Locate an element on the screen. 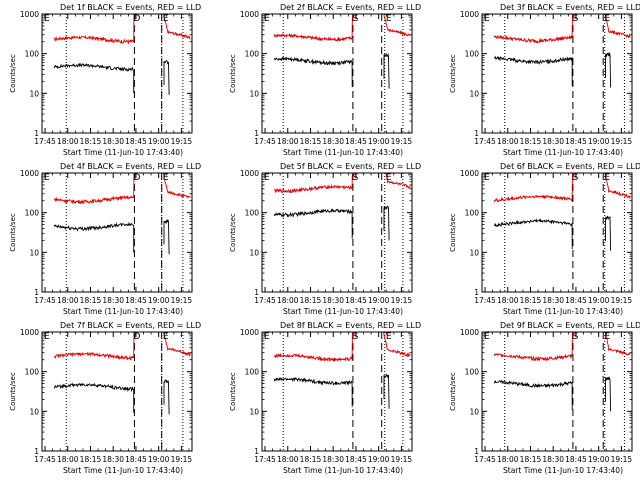  chart-title: Det 9f BLACK = Events, RED = LLD is located at coordinates (570, 325).